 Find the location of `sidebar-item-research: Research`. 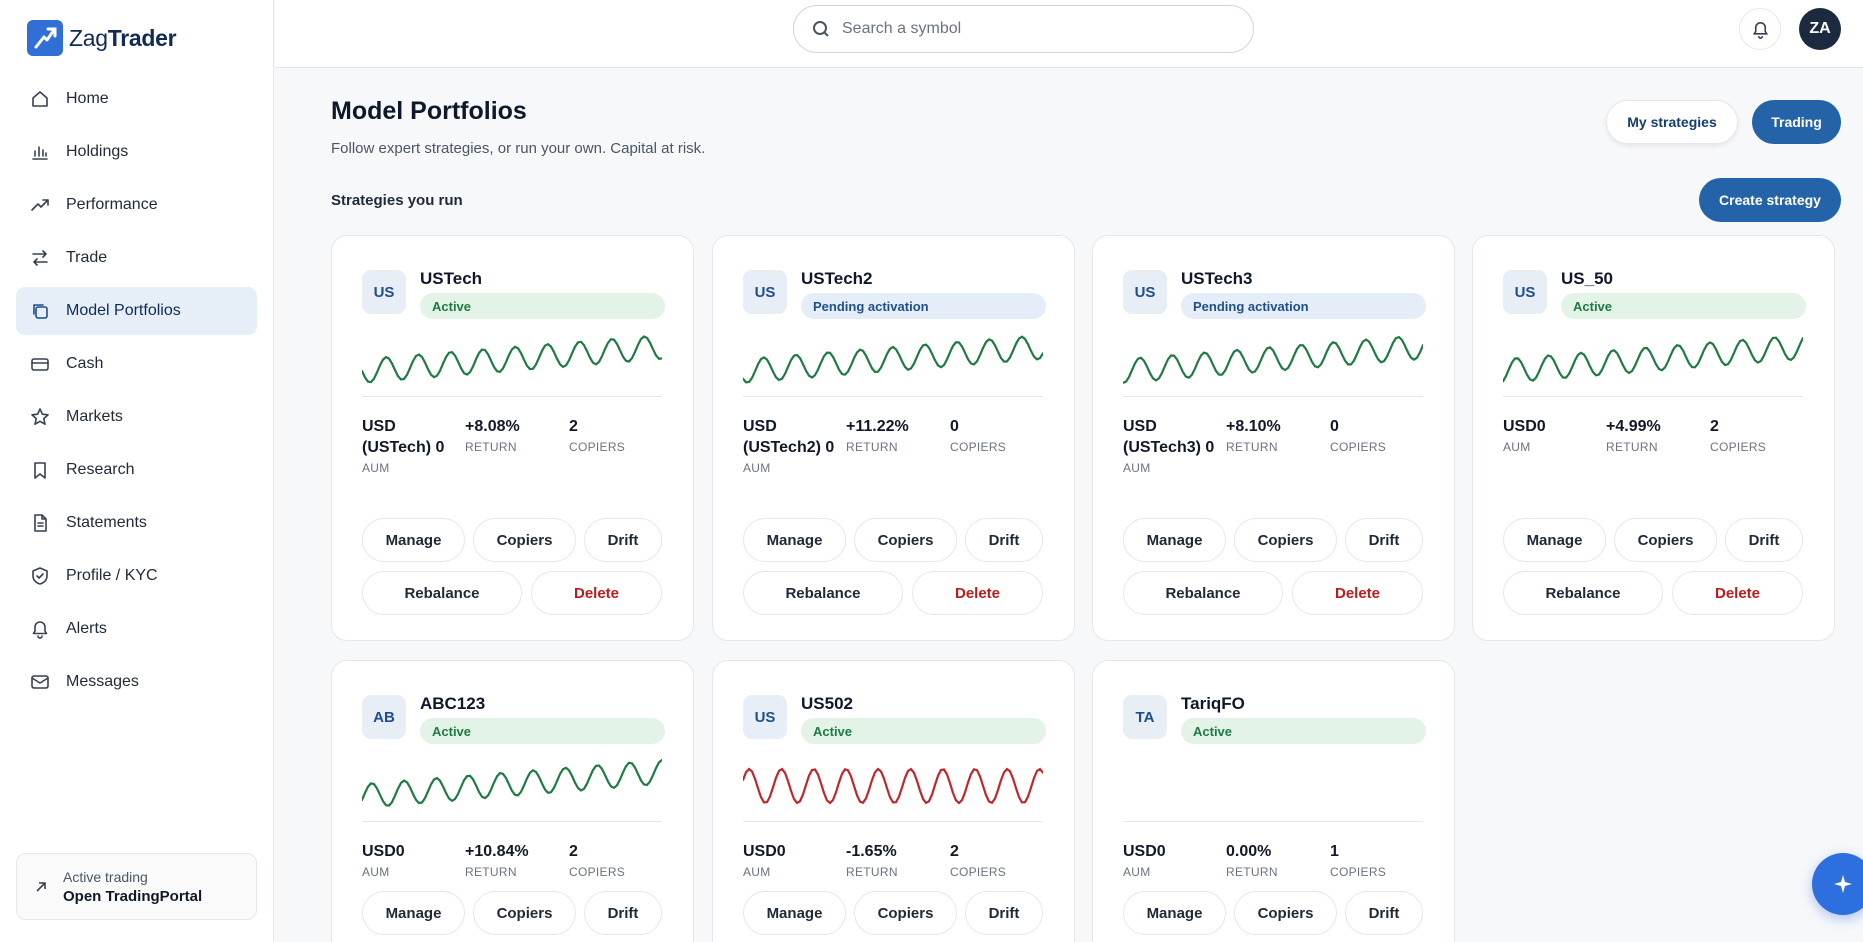

sidebar-item-research: Research is located at coordinates (136, 470).